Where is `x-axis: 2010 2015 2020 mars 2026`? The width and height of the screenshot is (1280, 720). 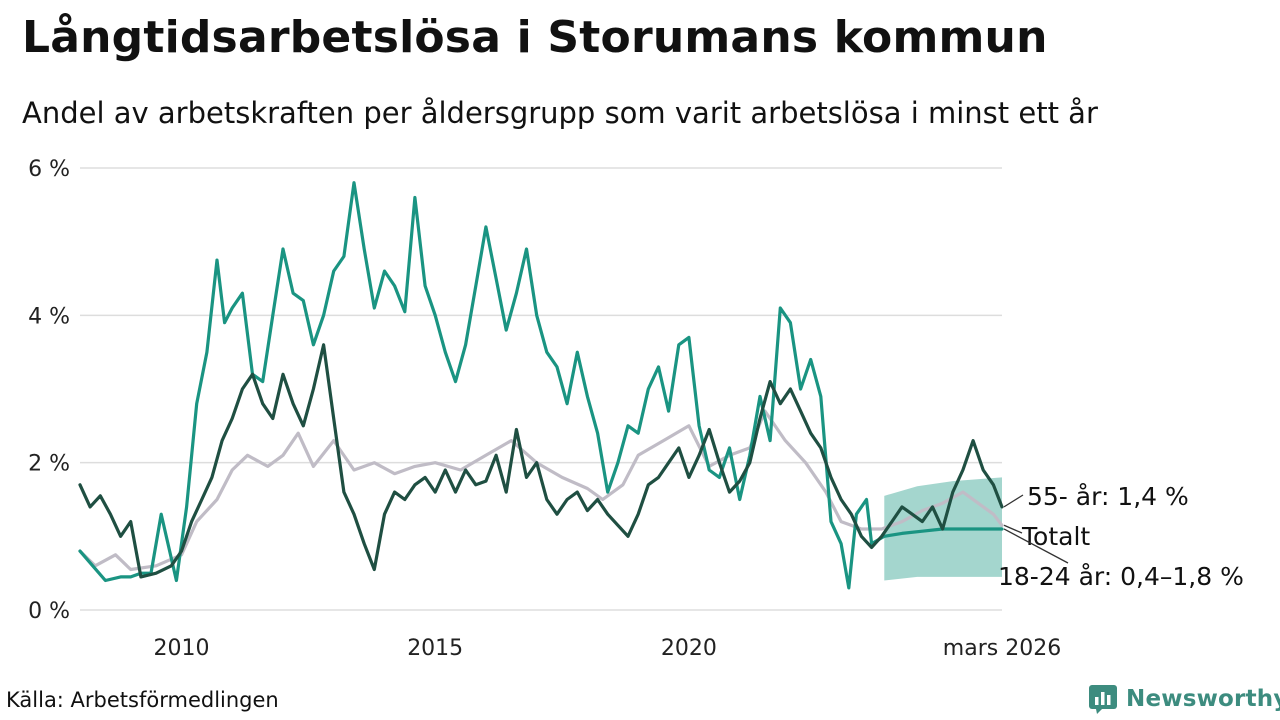
x-axis: 2010 2015 2020 mars 2026 is located at coordinates (607, 648).